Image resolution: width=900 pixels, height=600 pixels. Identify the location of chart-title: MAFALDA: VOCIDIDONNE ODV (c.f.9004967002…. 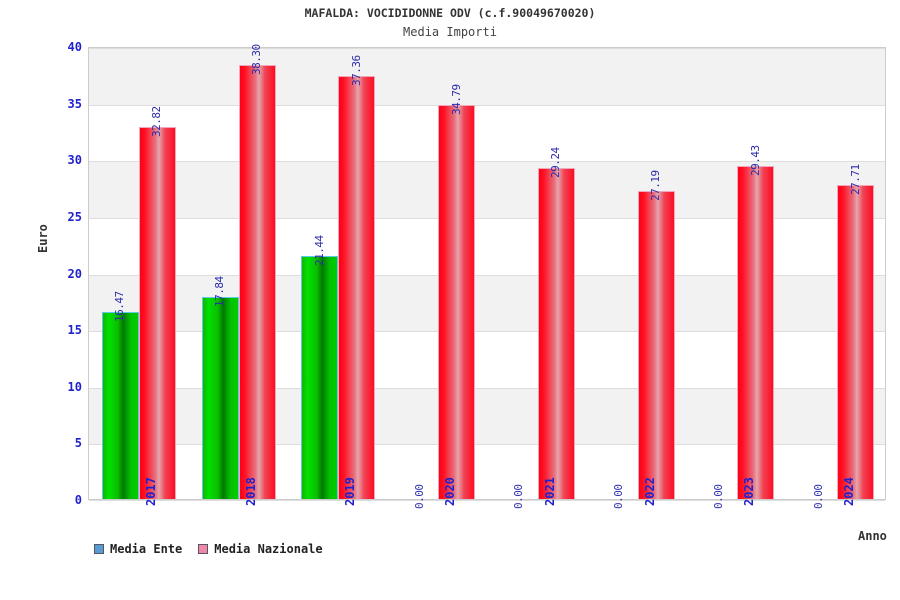
(450, 13).